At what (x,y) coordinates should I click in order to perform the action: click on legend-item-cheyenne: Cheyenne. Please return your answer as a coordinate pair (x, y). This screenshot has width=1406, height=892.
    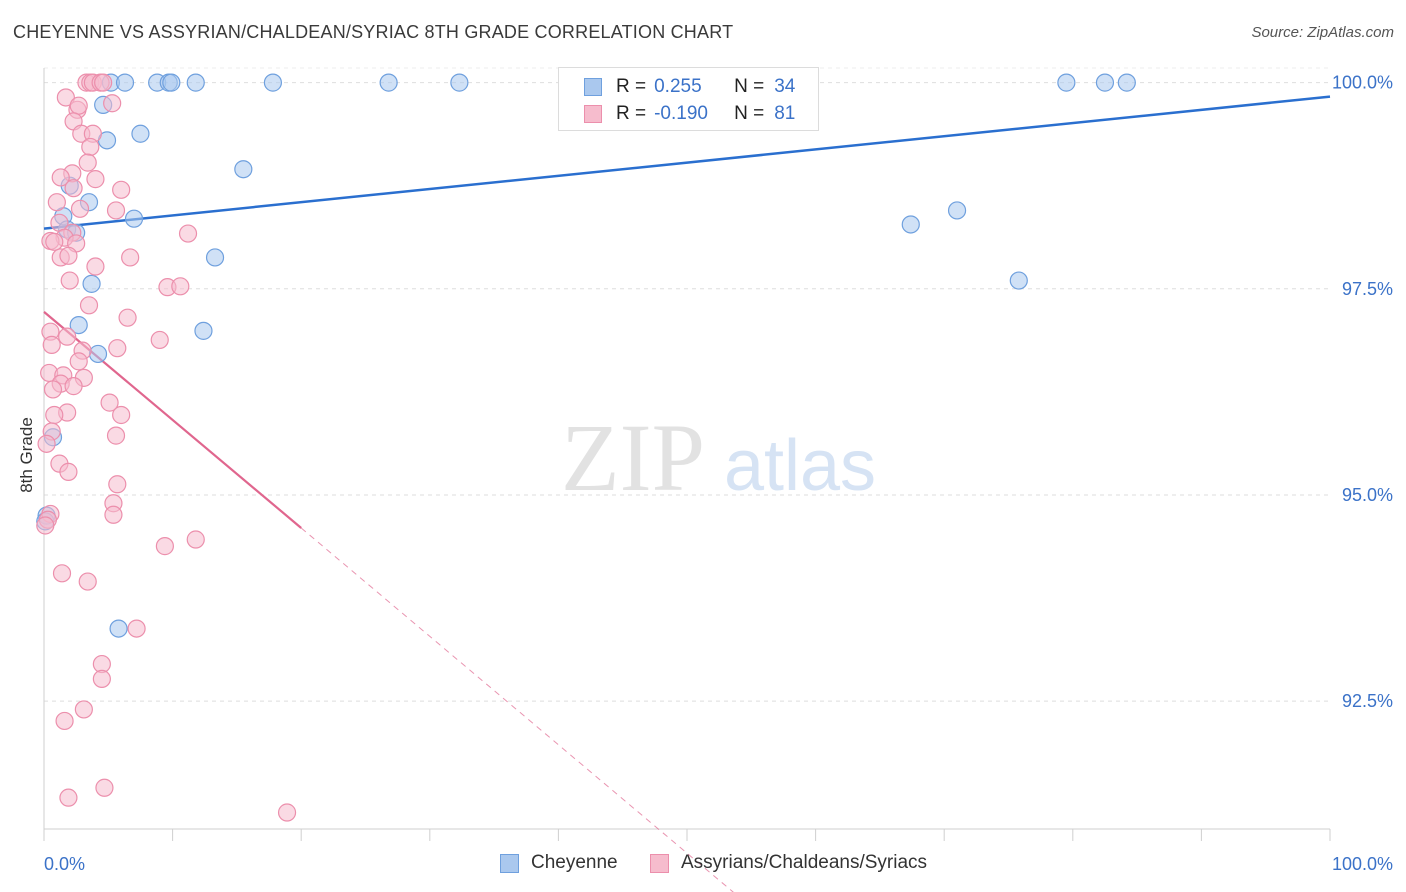
    Looking at the image, I should click on (559, 863).